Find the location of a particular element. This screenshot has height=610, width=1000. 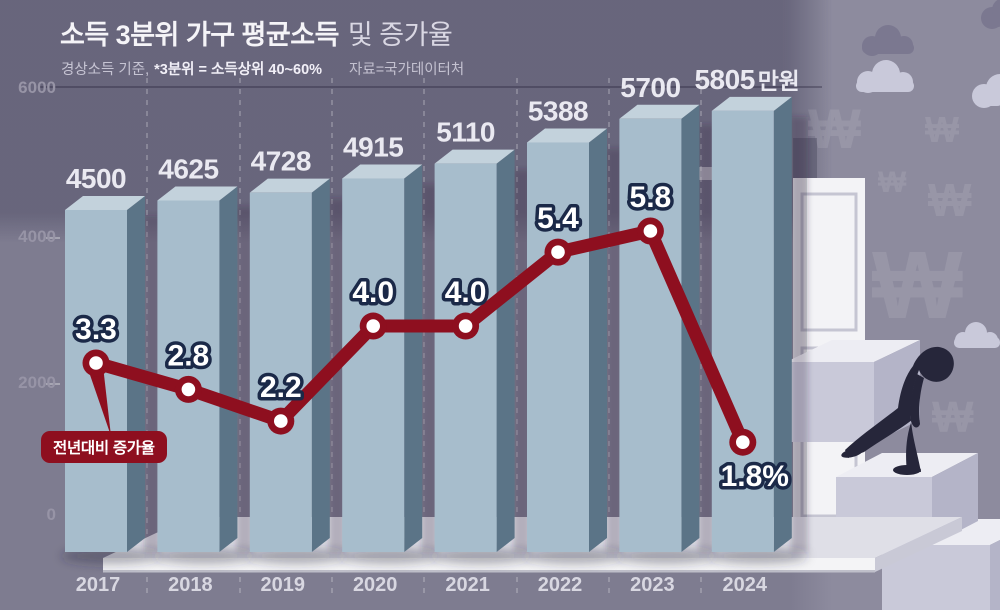

growth-label-2018: 2.8 is located at coordinates (189, 355).